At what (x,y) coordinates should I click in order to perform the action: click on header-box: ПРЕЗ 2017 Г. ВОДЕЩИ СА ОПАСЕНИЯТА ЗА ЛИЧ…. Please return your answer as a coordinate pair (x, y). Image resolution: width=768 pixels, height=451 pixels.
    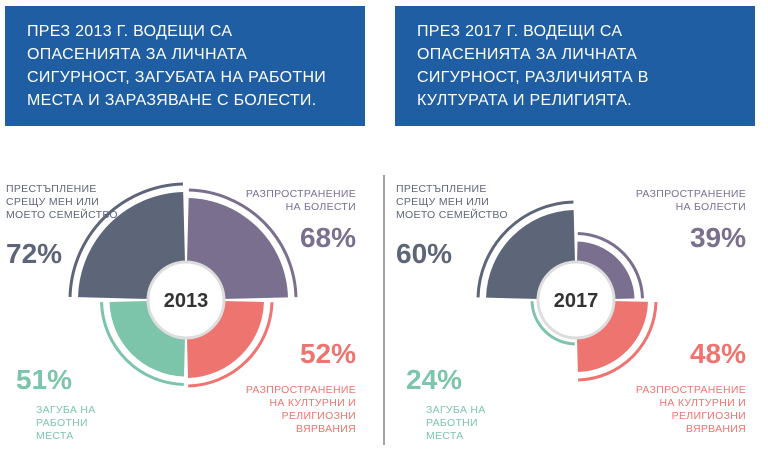
    Looking at the image, I should click on (575, 66).